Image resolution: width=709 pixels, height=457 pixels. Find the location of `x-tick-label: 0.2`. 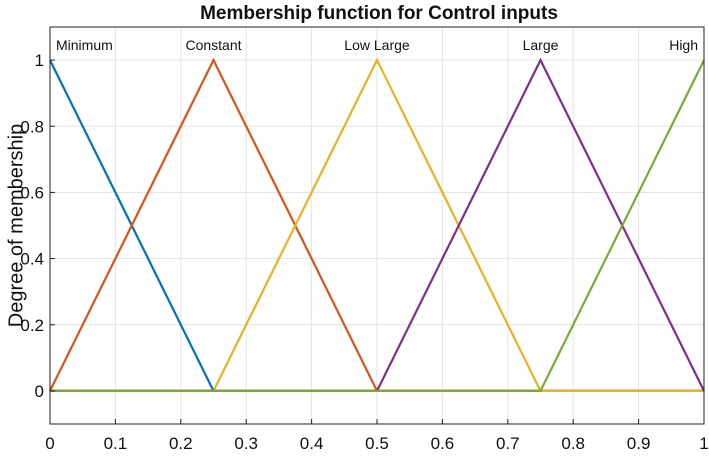

x-tick-label: 0.2 is located at coordinates (181, 443).